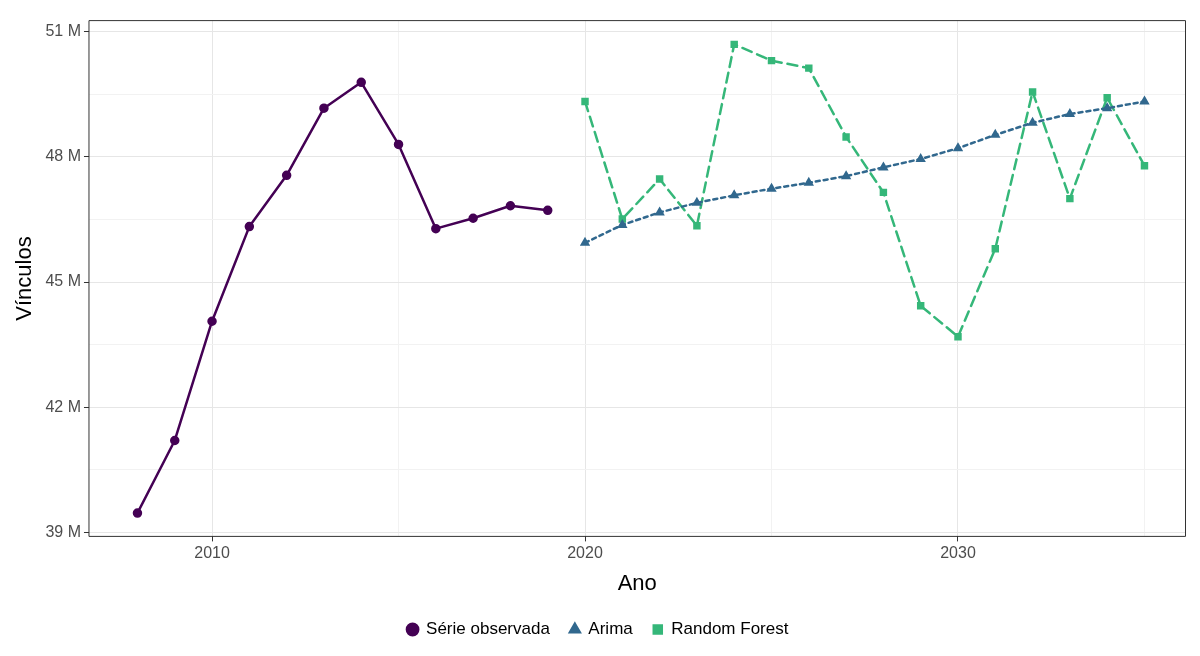 The height and width of the screenshot is (656, 1200). What do you see at coordinates (585, 553) in the screenshot?
I see `x-tick-label: 2020` at bounding box center [585, 553].